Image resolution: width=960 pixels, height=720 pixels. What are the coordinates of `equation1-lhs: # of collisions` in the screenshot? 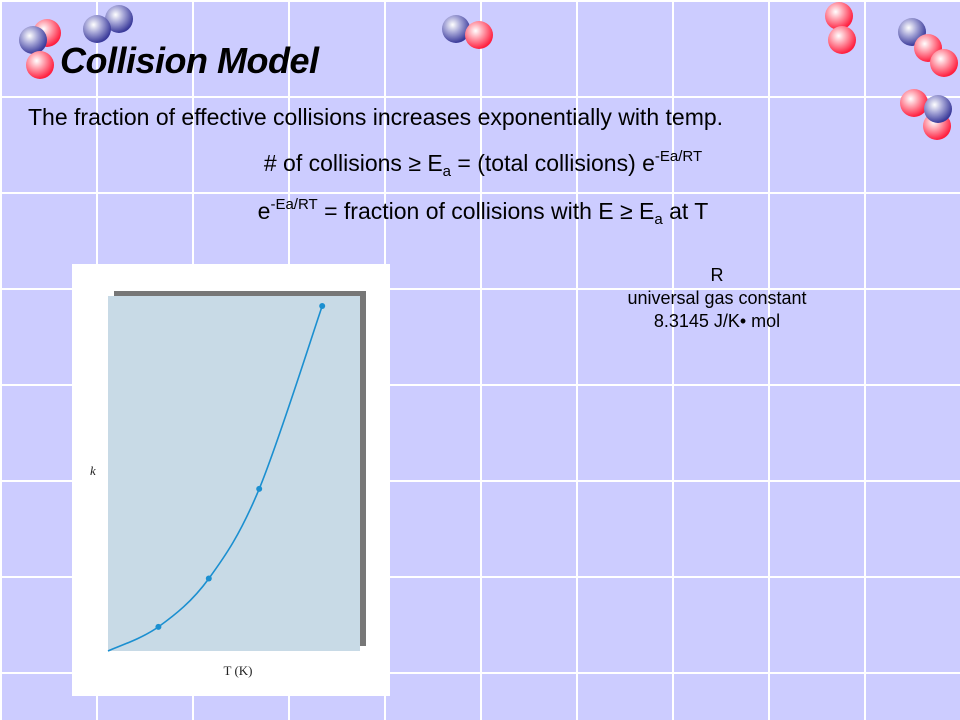 It's located at (332, 163).